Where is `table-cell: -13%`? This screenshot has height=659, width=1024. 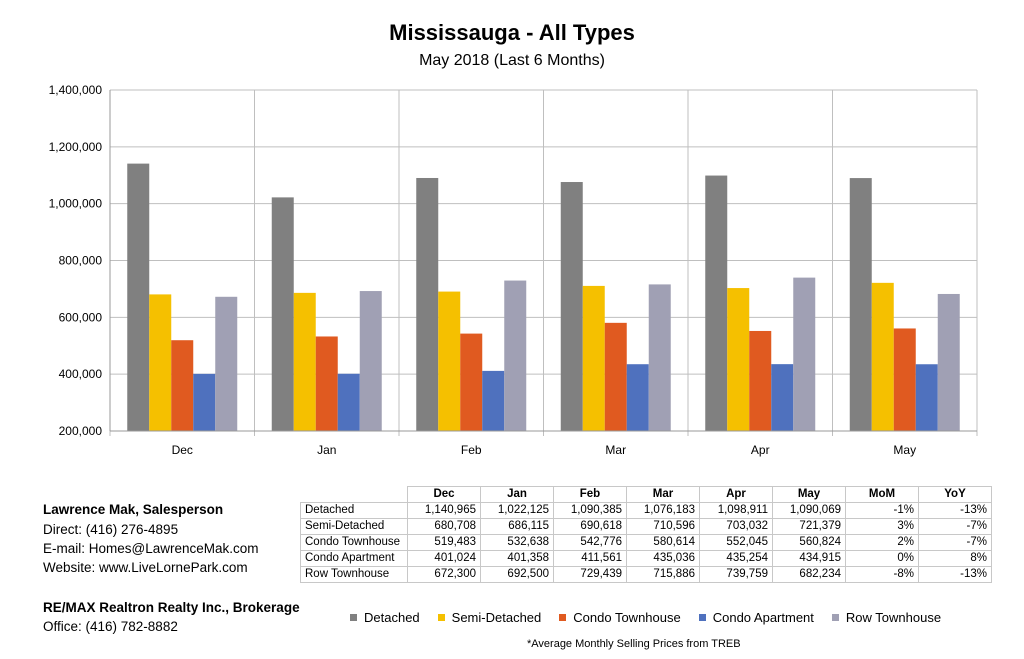 table-cell: -13% is located at coordinates (955, 574).